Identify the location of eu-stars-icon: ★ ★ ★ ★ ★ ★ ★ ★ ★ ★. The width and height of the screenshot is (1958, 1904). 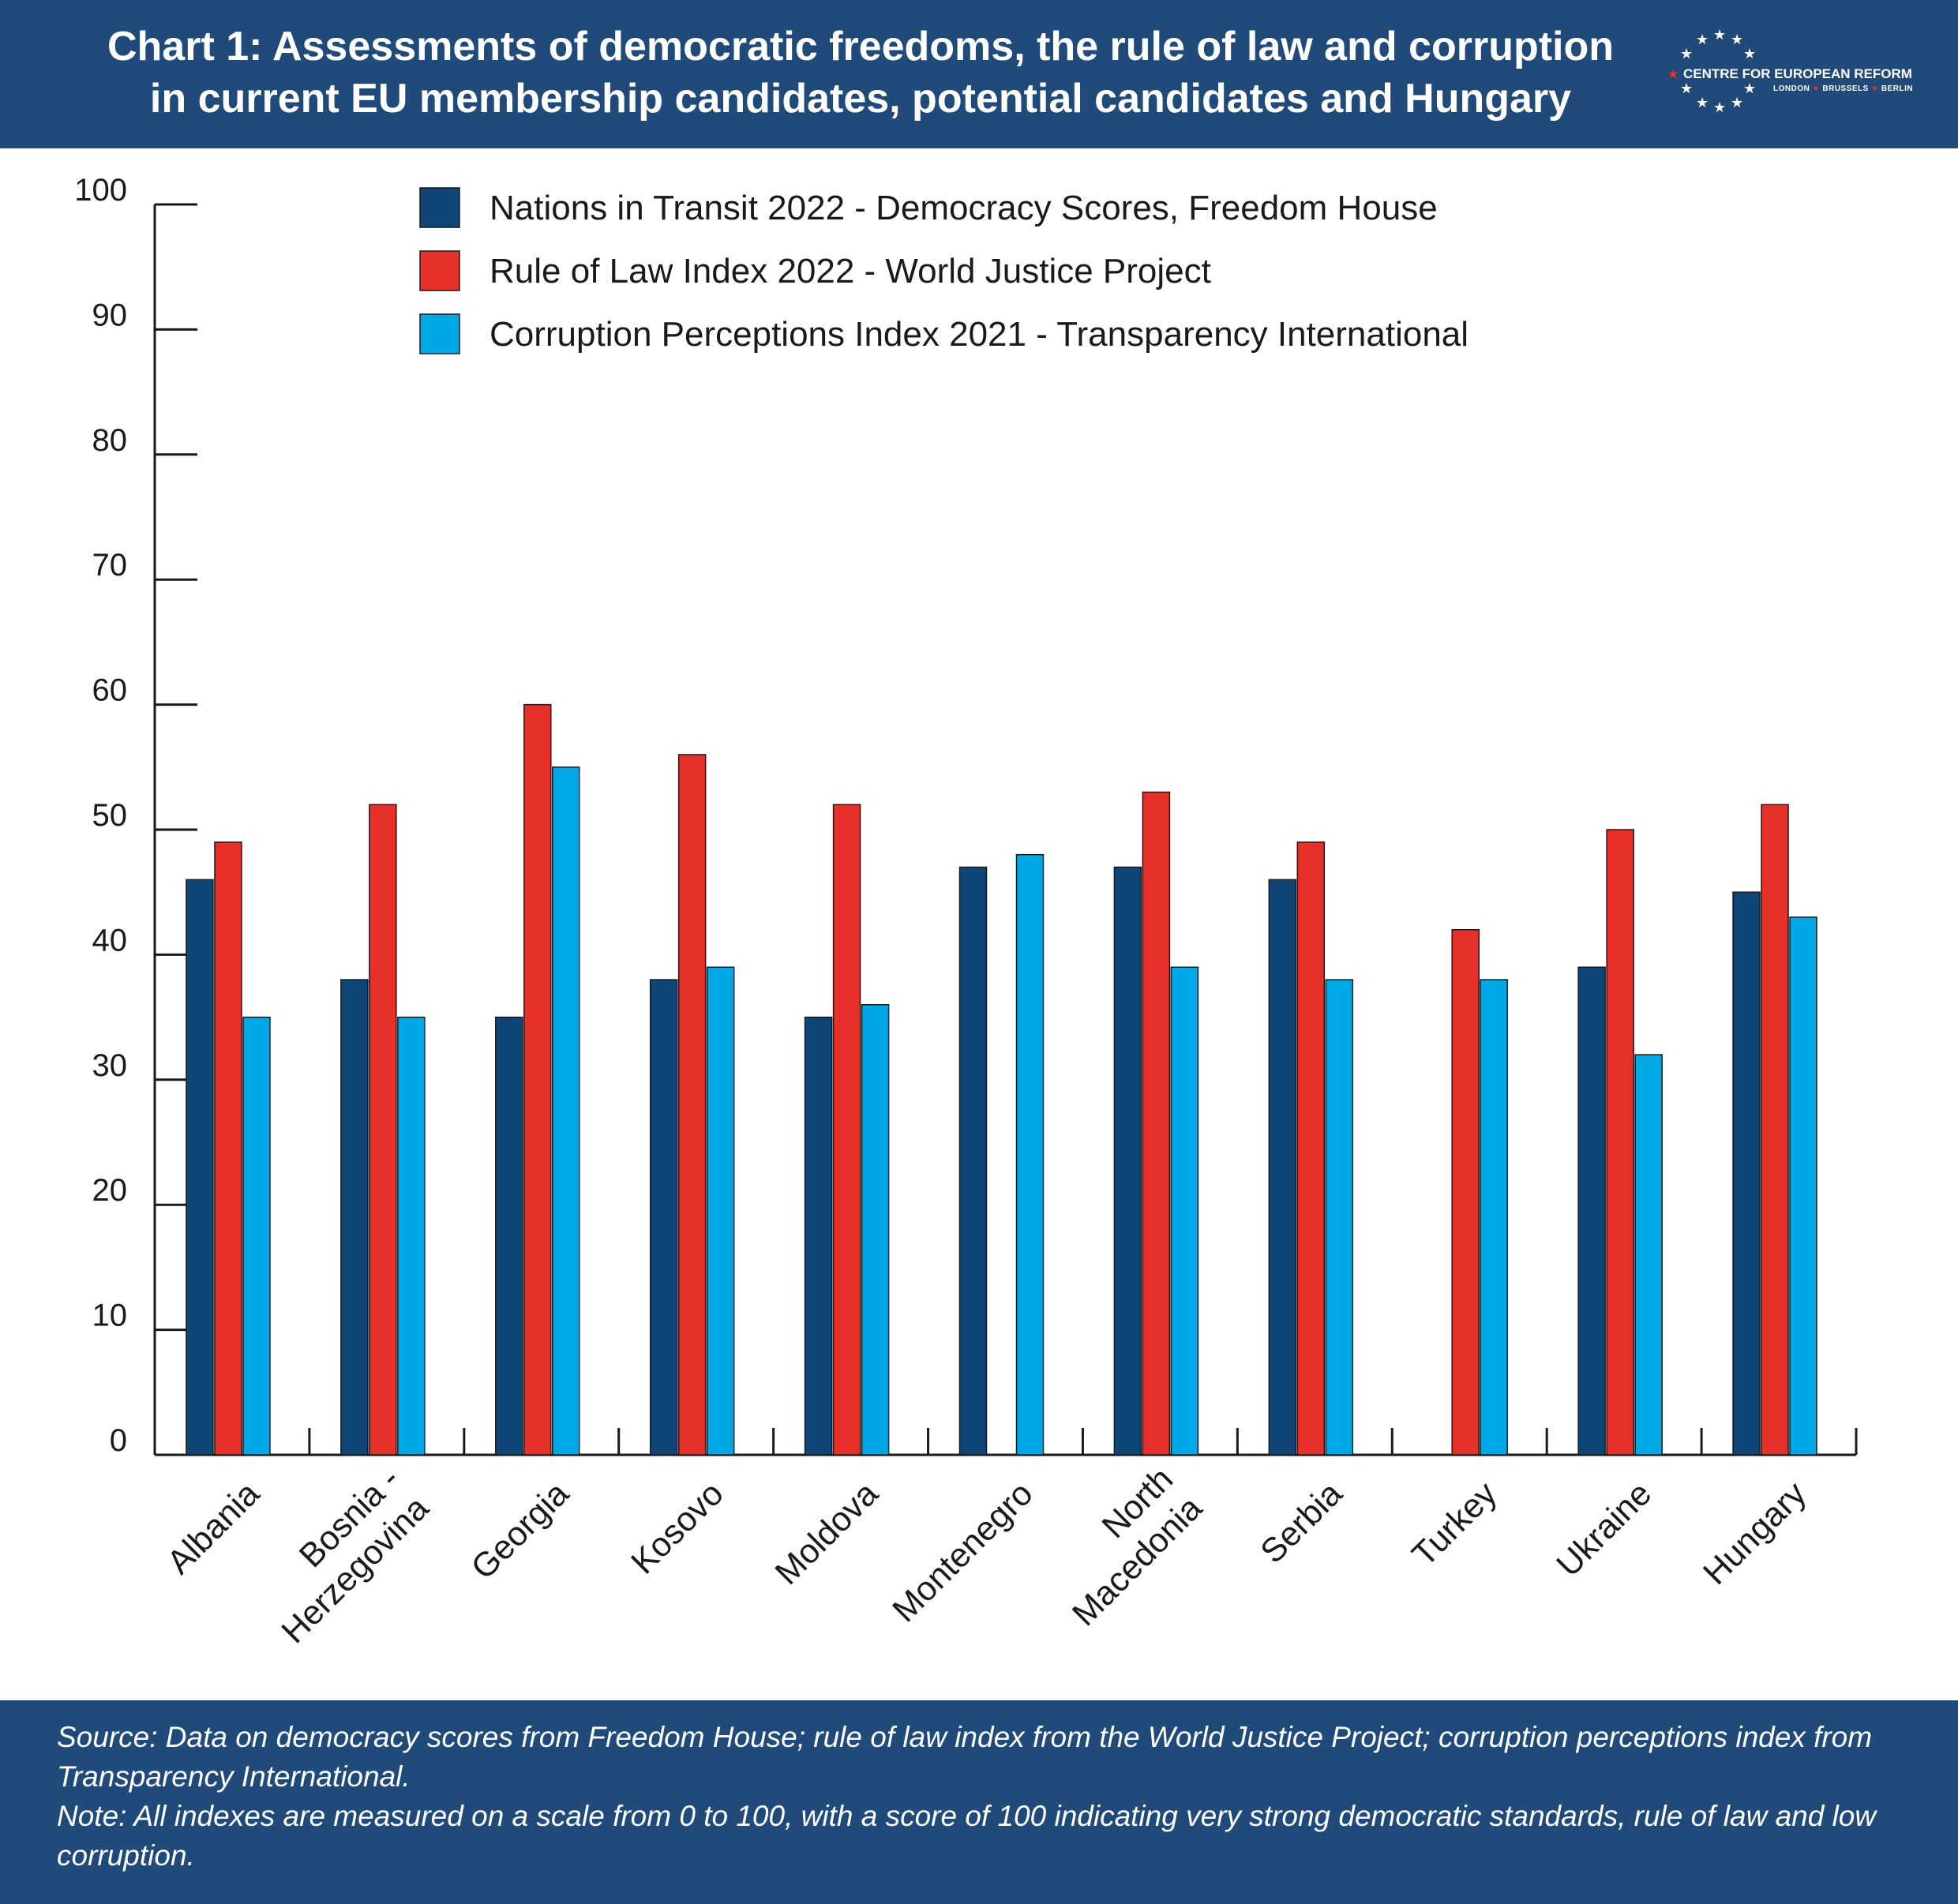
(1718, 72).